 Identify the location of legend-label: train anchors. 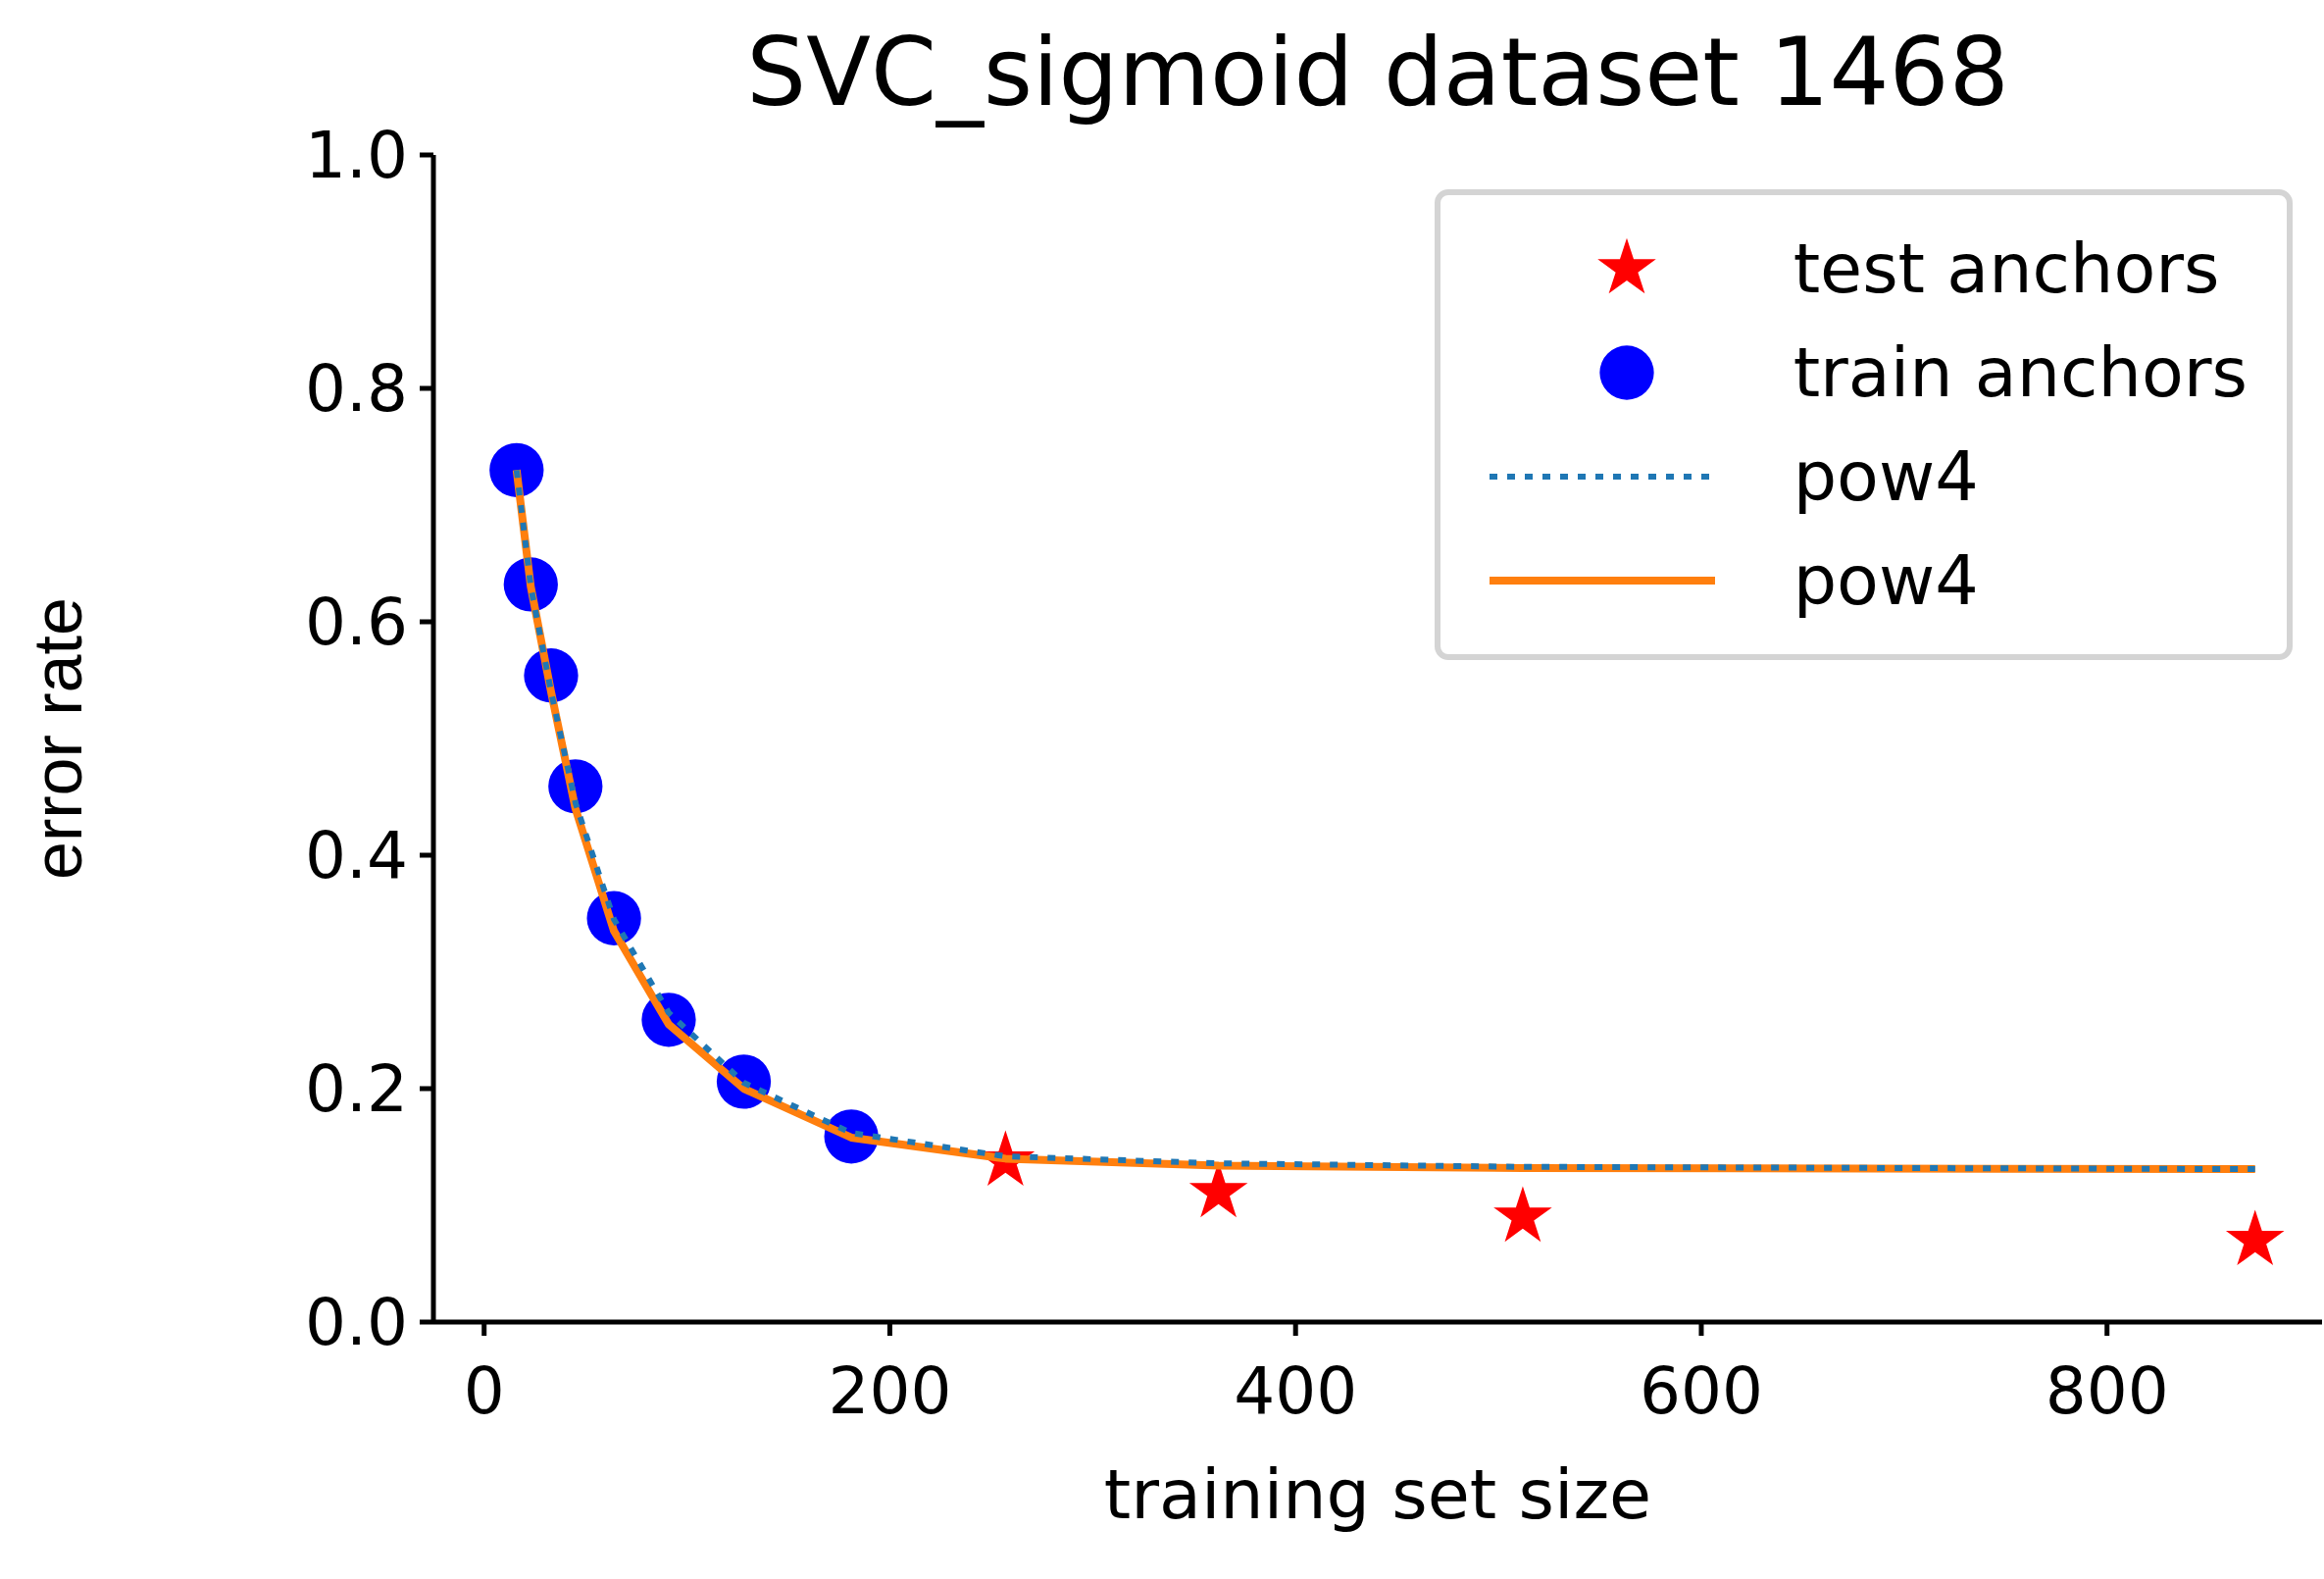
(2020, 373).